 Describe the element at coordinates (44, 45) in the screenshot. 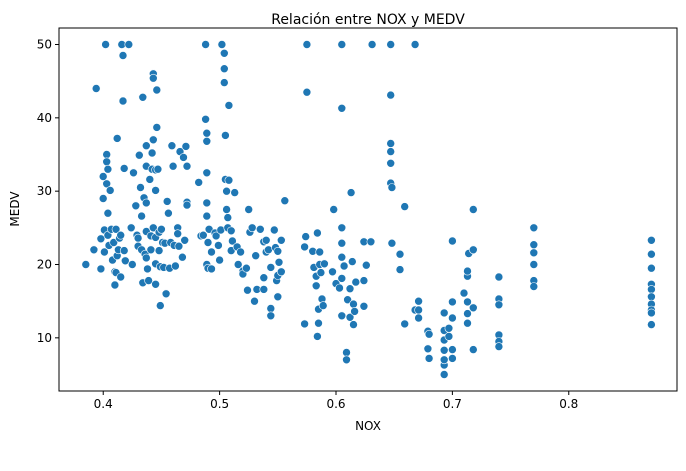

I see `y-tick-label: 50` at that location.